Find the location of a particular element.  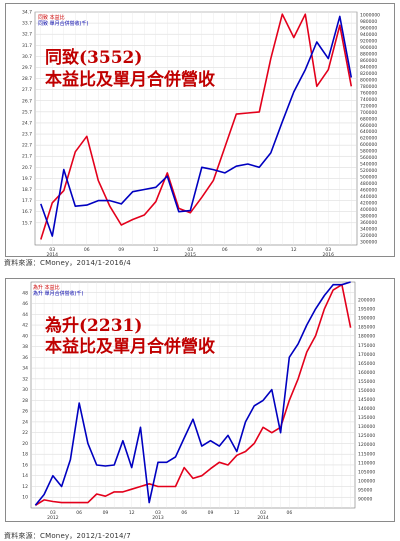

right-tick-label: 960000 is located at coordinates (368, 29).